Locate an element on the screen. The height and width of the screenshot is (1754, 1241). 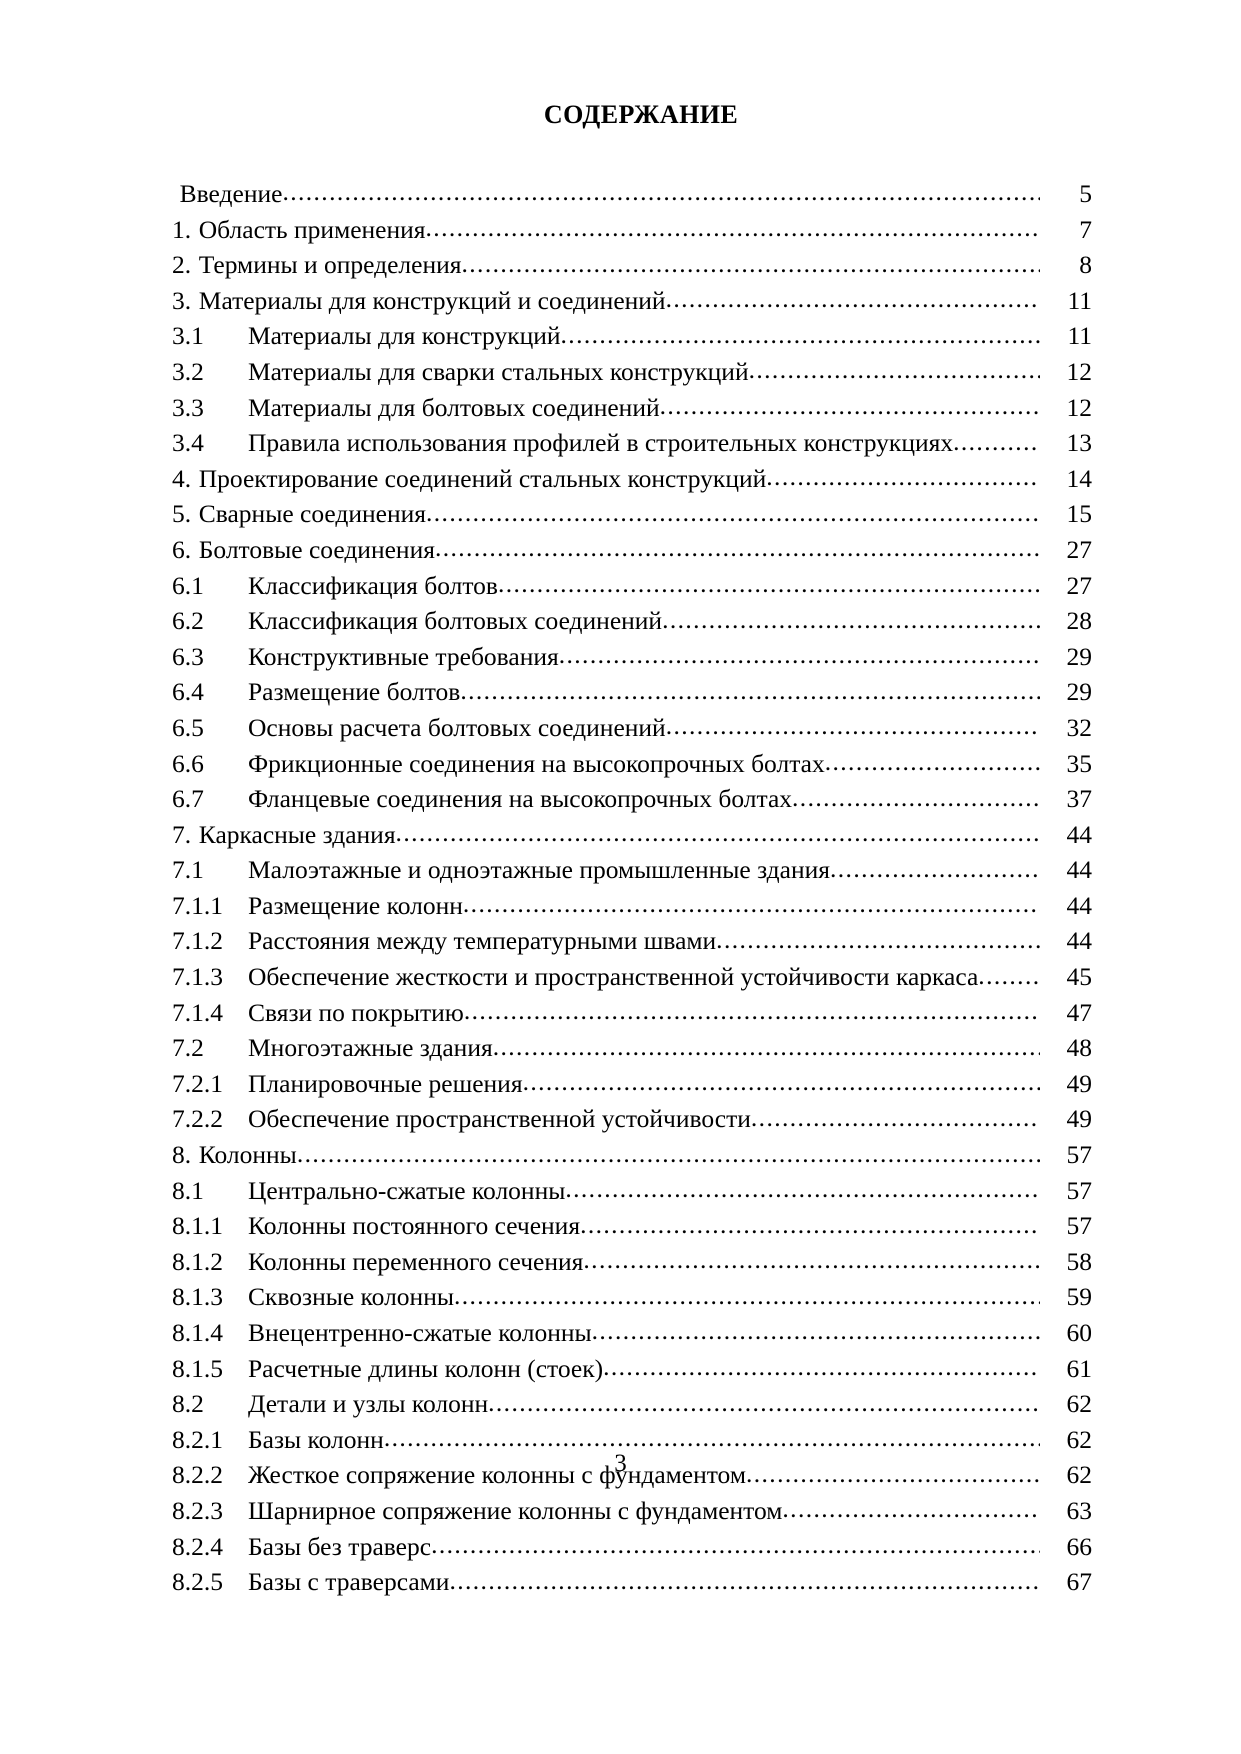
toc-entry: 6.5 Основы расчета болтовых соединений 32 is located at coordinates (632, 728).